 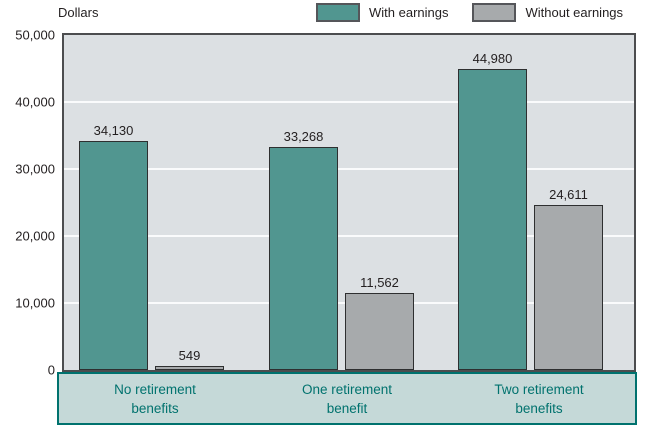 What do you see at coordinates (35, 35) in the screenshot?
I see `y-tick-label: 50,000` at bounding box center [35, 35].